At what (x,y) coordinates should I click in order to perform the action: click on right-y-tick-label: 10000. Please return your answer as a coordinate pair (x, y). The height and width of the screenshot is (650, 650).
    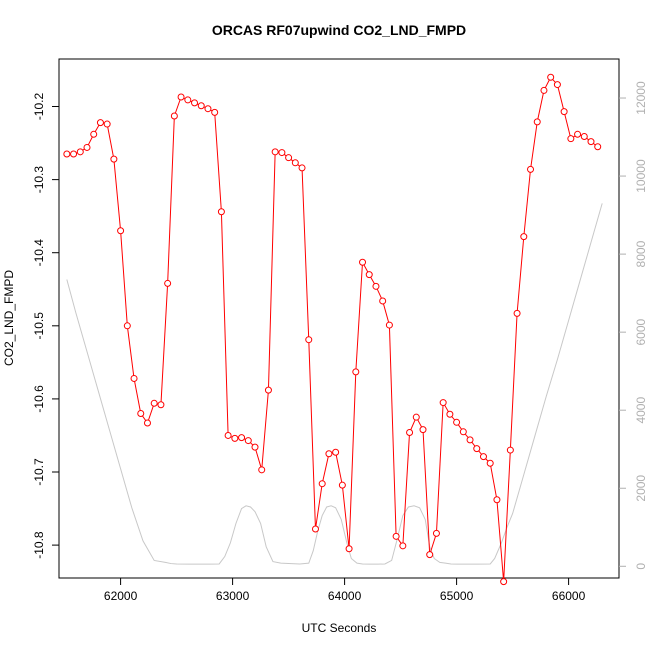
    Looking at the image, I should click on (641, 176).